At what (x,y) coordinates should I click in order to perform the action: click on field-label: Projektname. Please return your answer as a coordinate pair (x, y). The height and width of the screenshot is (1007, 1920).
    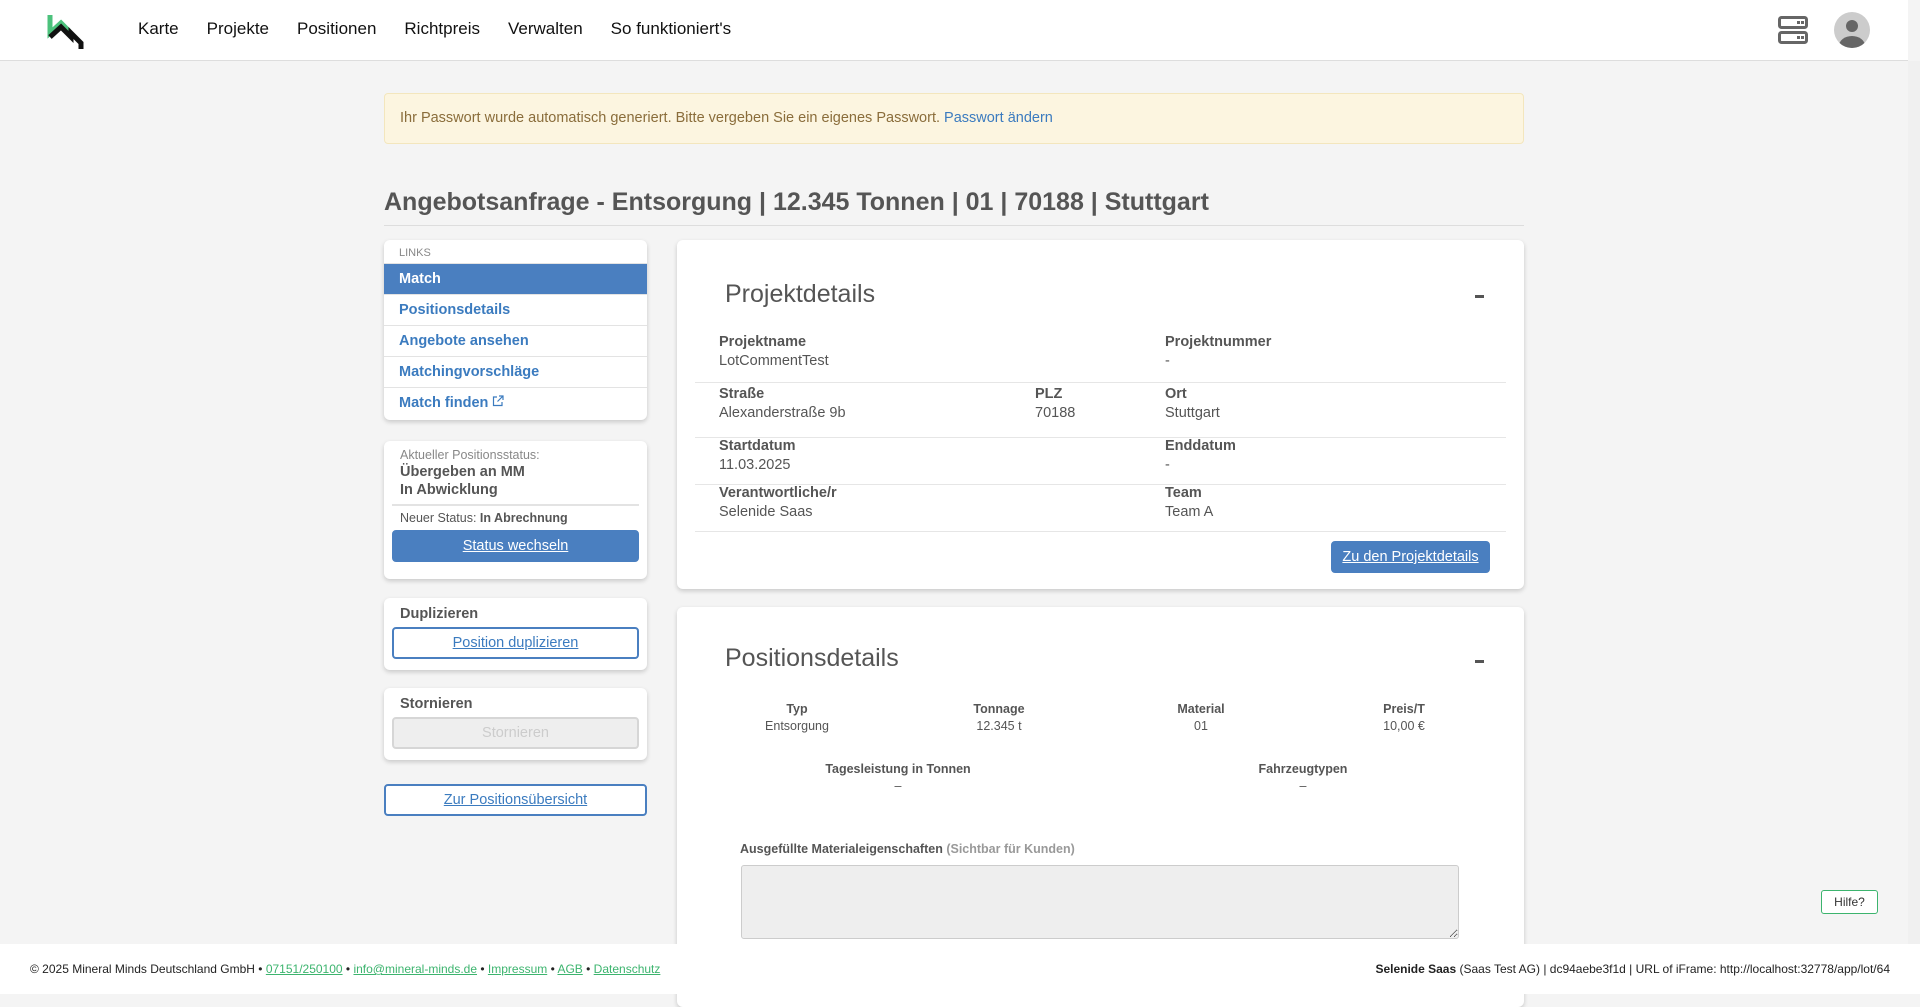
    Looking at the image, I should click on (763, 342).